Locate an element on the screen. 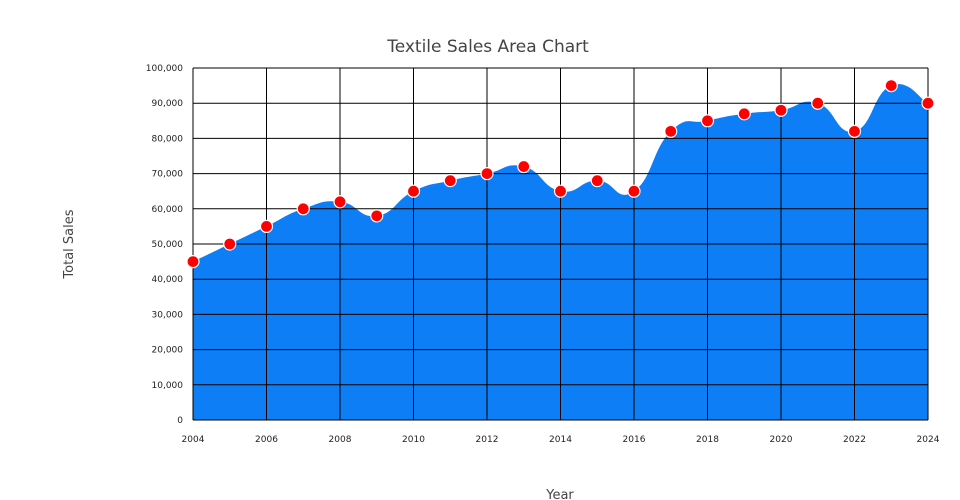 The height and width of the screenshot is (500, 960). y-tick-label: 30,000 is located at coordinates (168, 315).